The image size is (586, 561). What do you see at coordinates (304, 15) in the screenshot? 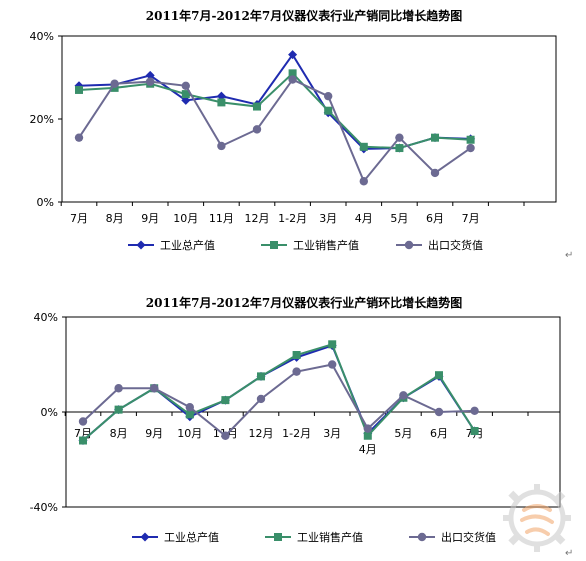
I see `chart-title: 2011年7月-2012年7月仪器仪表行业产销同比增长趋势图` at bounding box center [304, 15].